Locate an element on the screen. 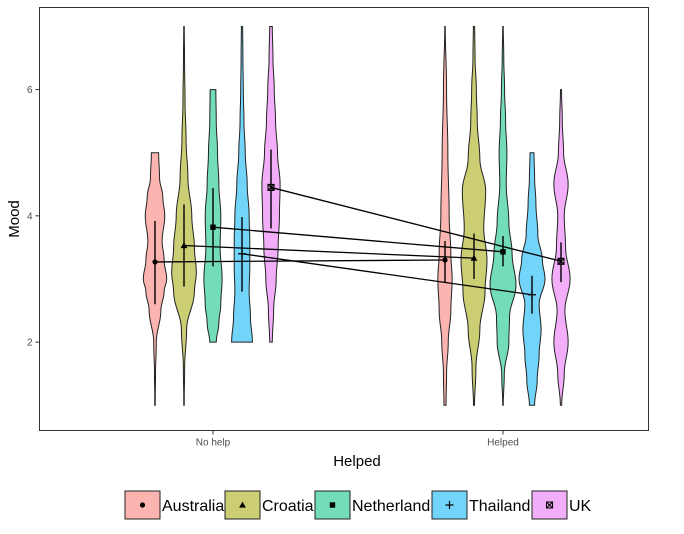  mean-line-croatia is located at coordinates (329, 251).